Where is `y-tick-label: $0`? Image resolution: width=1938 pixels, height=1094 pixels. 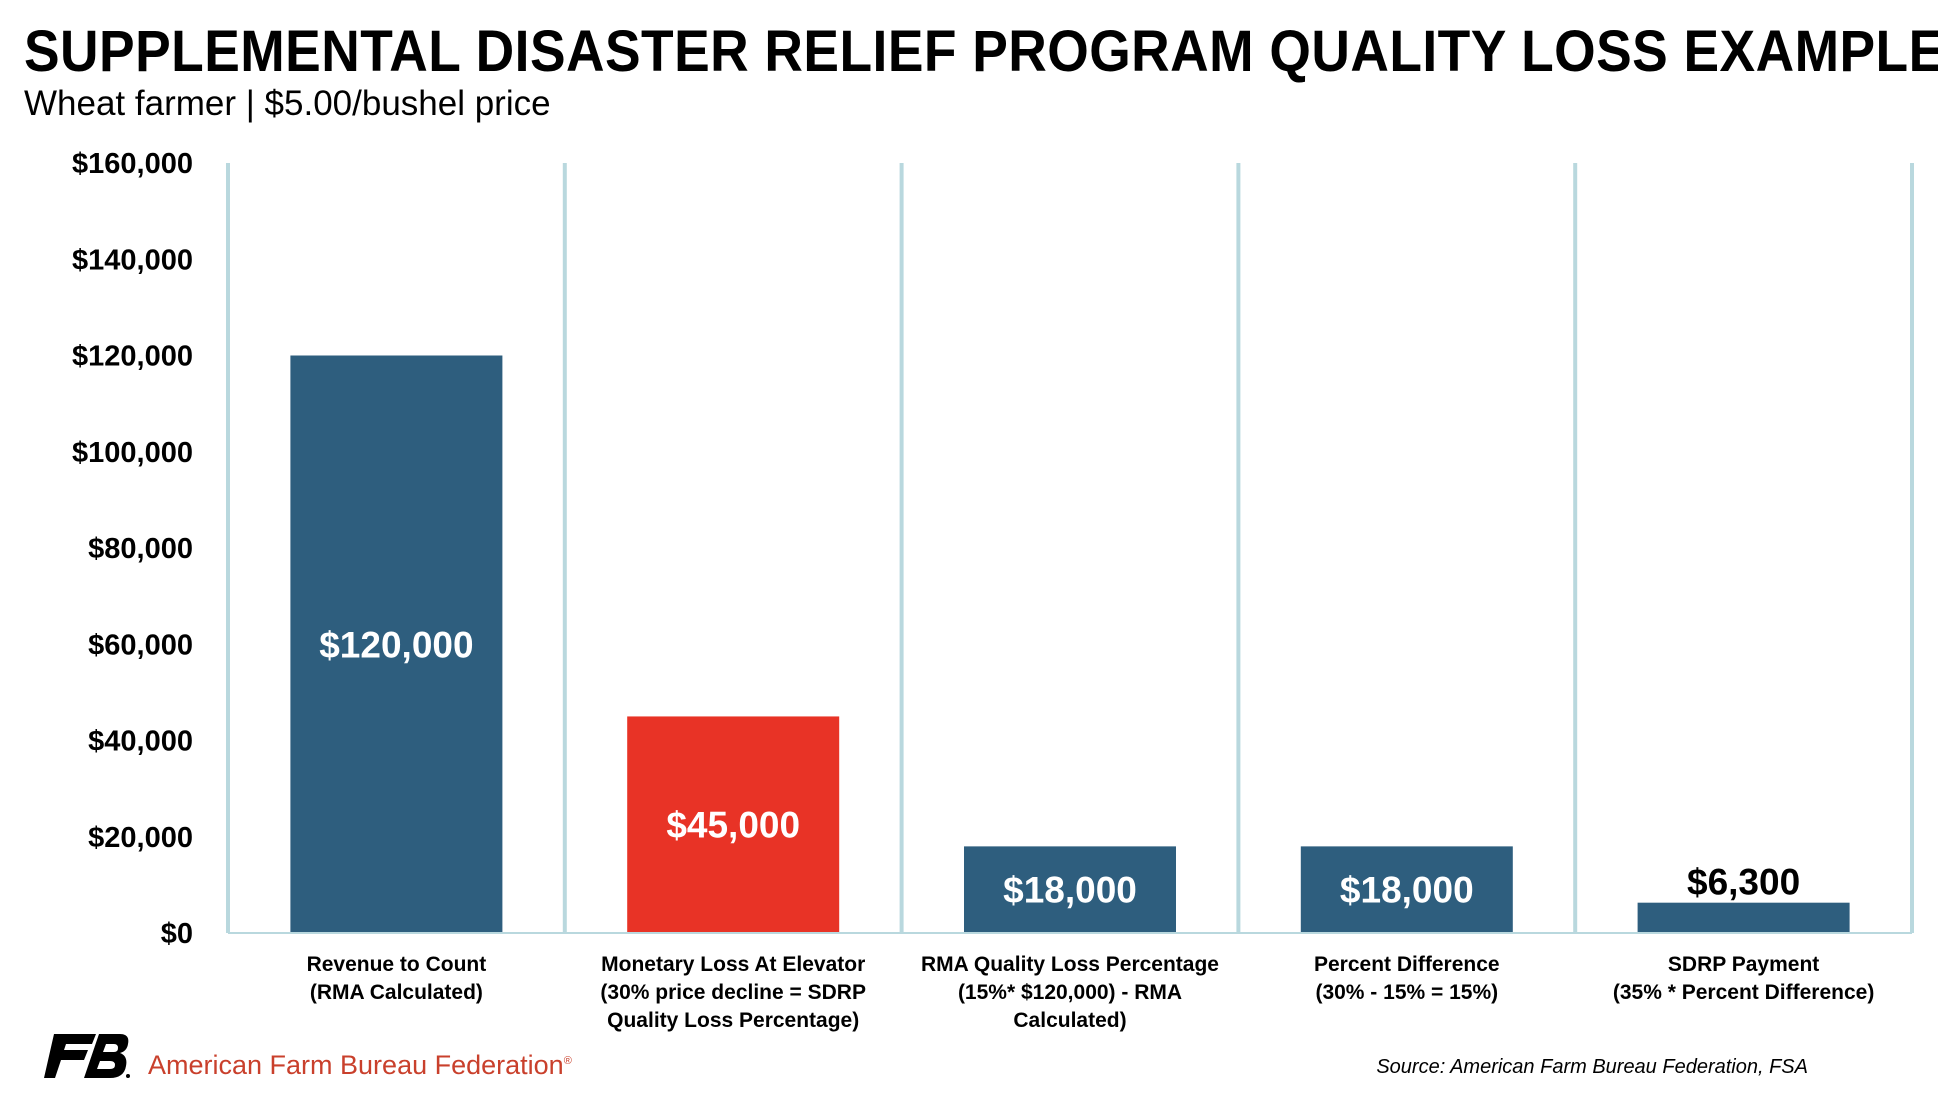 y-tick-label: $0 is located at coordinates (177, 934).